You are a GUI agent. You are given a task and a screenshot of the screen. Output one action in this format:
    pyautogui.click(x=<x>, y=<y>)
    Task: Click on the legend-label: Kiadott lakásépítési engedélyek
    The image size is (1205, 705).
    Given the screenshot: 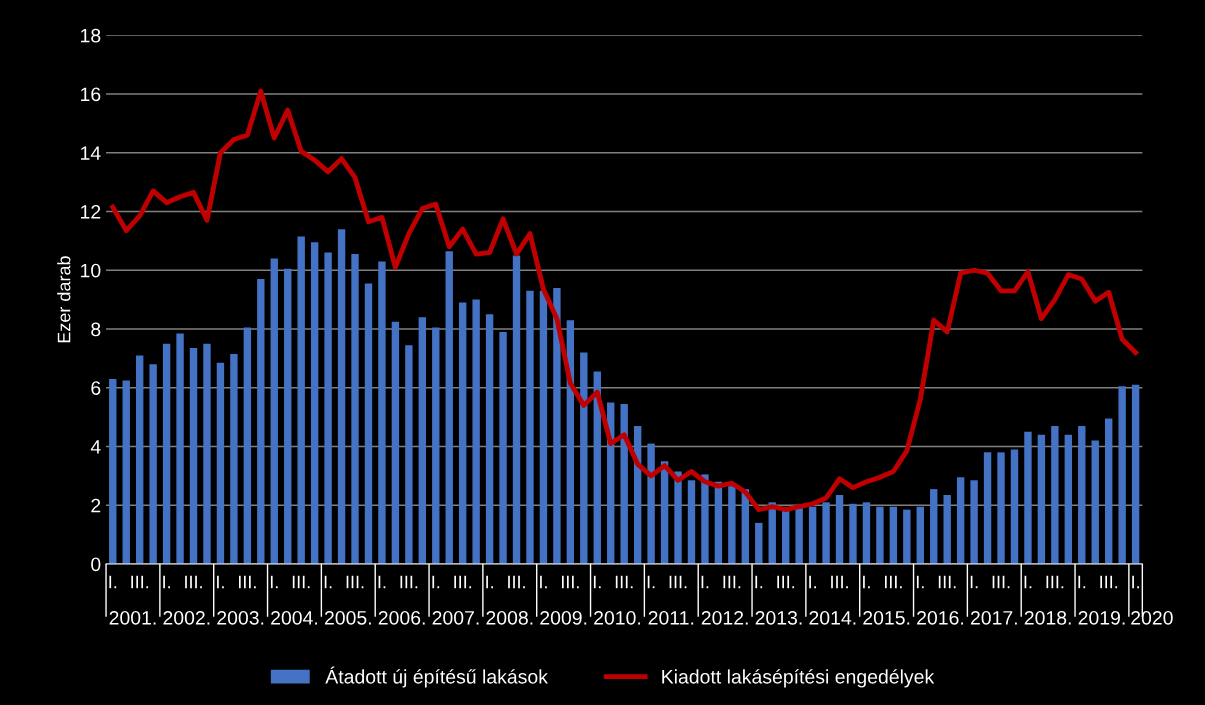 What is the action you would take?
    pyautogui.click(x=798, y=678)
    